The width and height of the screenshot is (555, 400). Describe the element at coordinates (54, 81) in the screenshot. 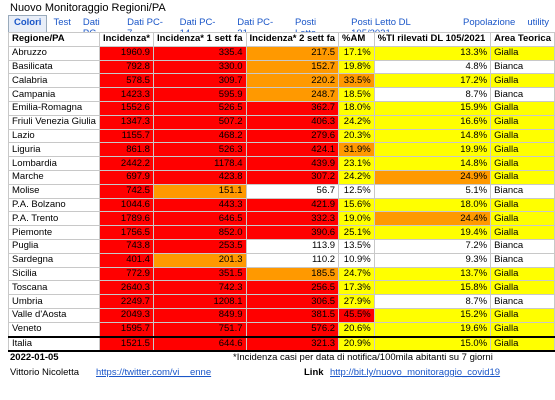

I see `region-cell: Calabria` at that location.